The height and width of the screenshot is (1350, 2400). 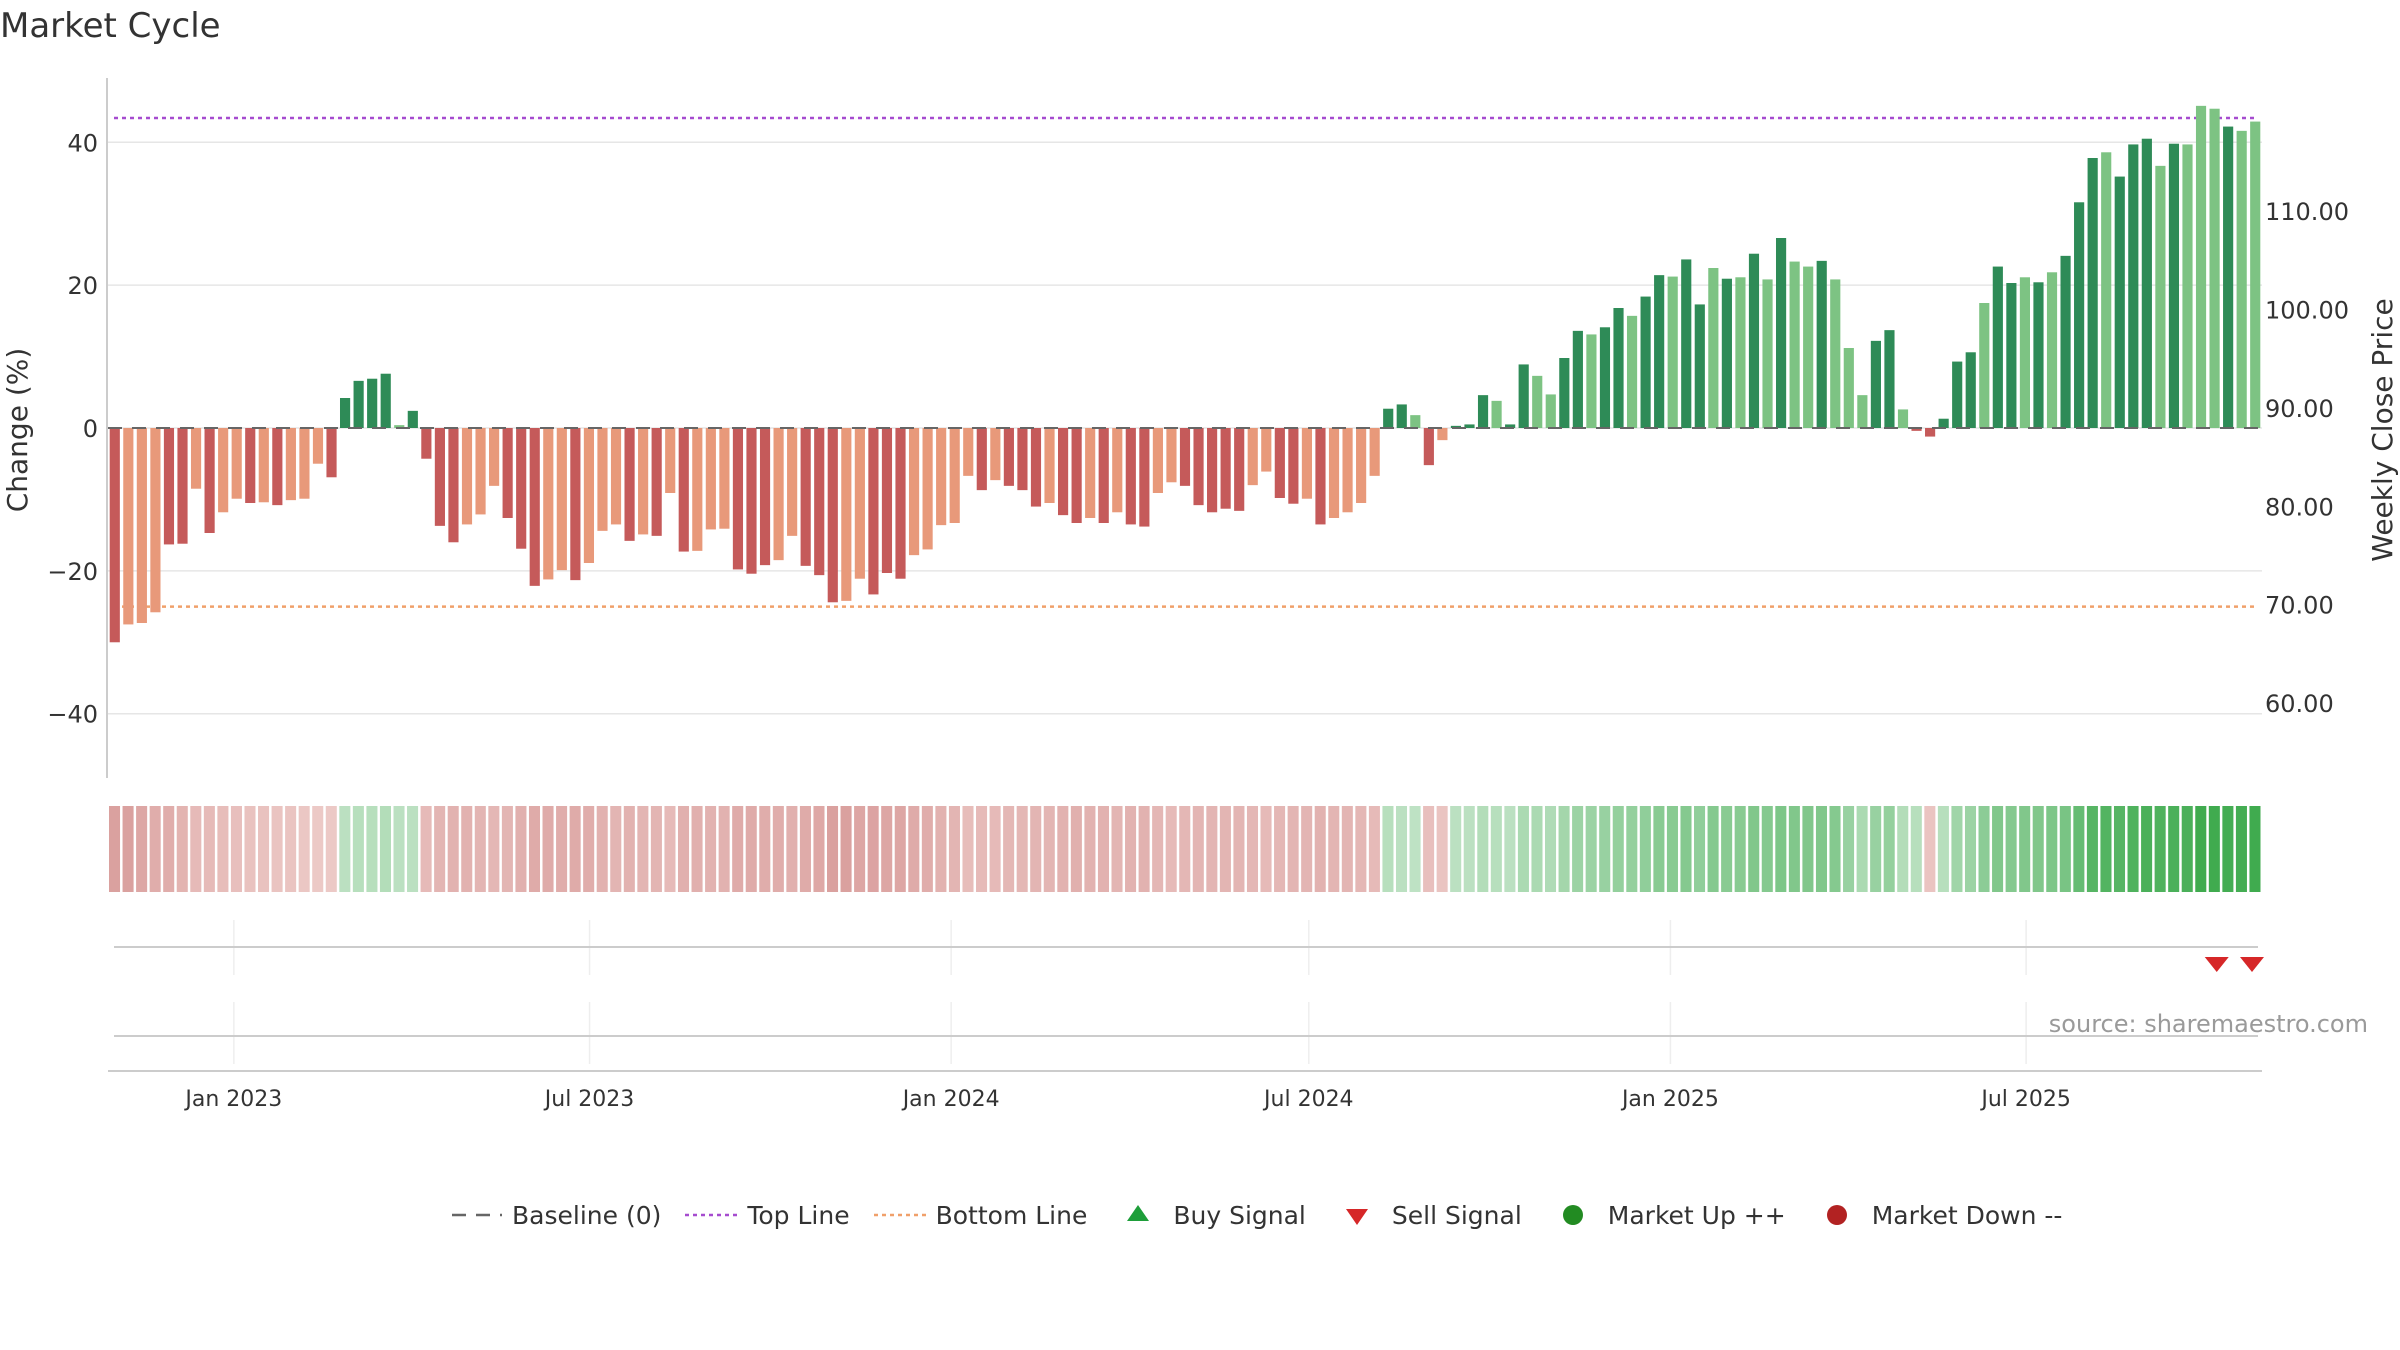 What do you see at coordinates (1665, 1215) in the screenshot?
I see `legend-item-market-up: Market Up ++` at bounding box center [1665, 1215].